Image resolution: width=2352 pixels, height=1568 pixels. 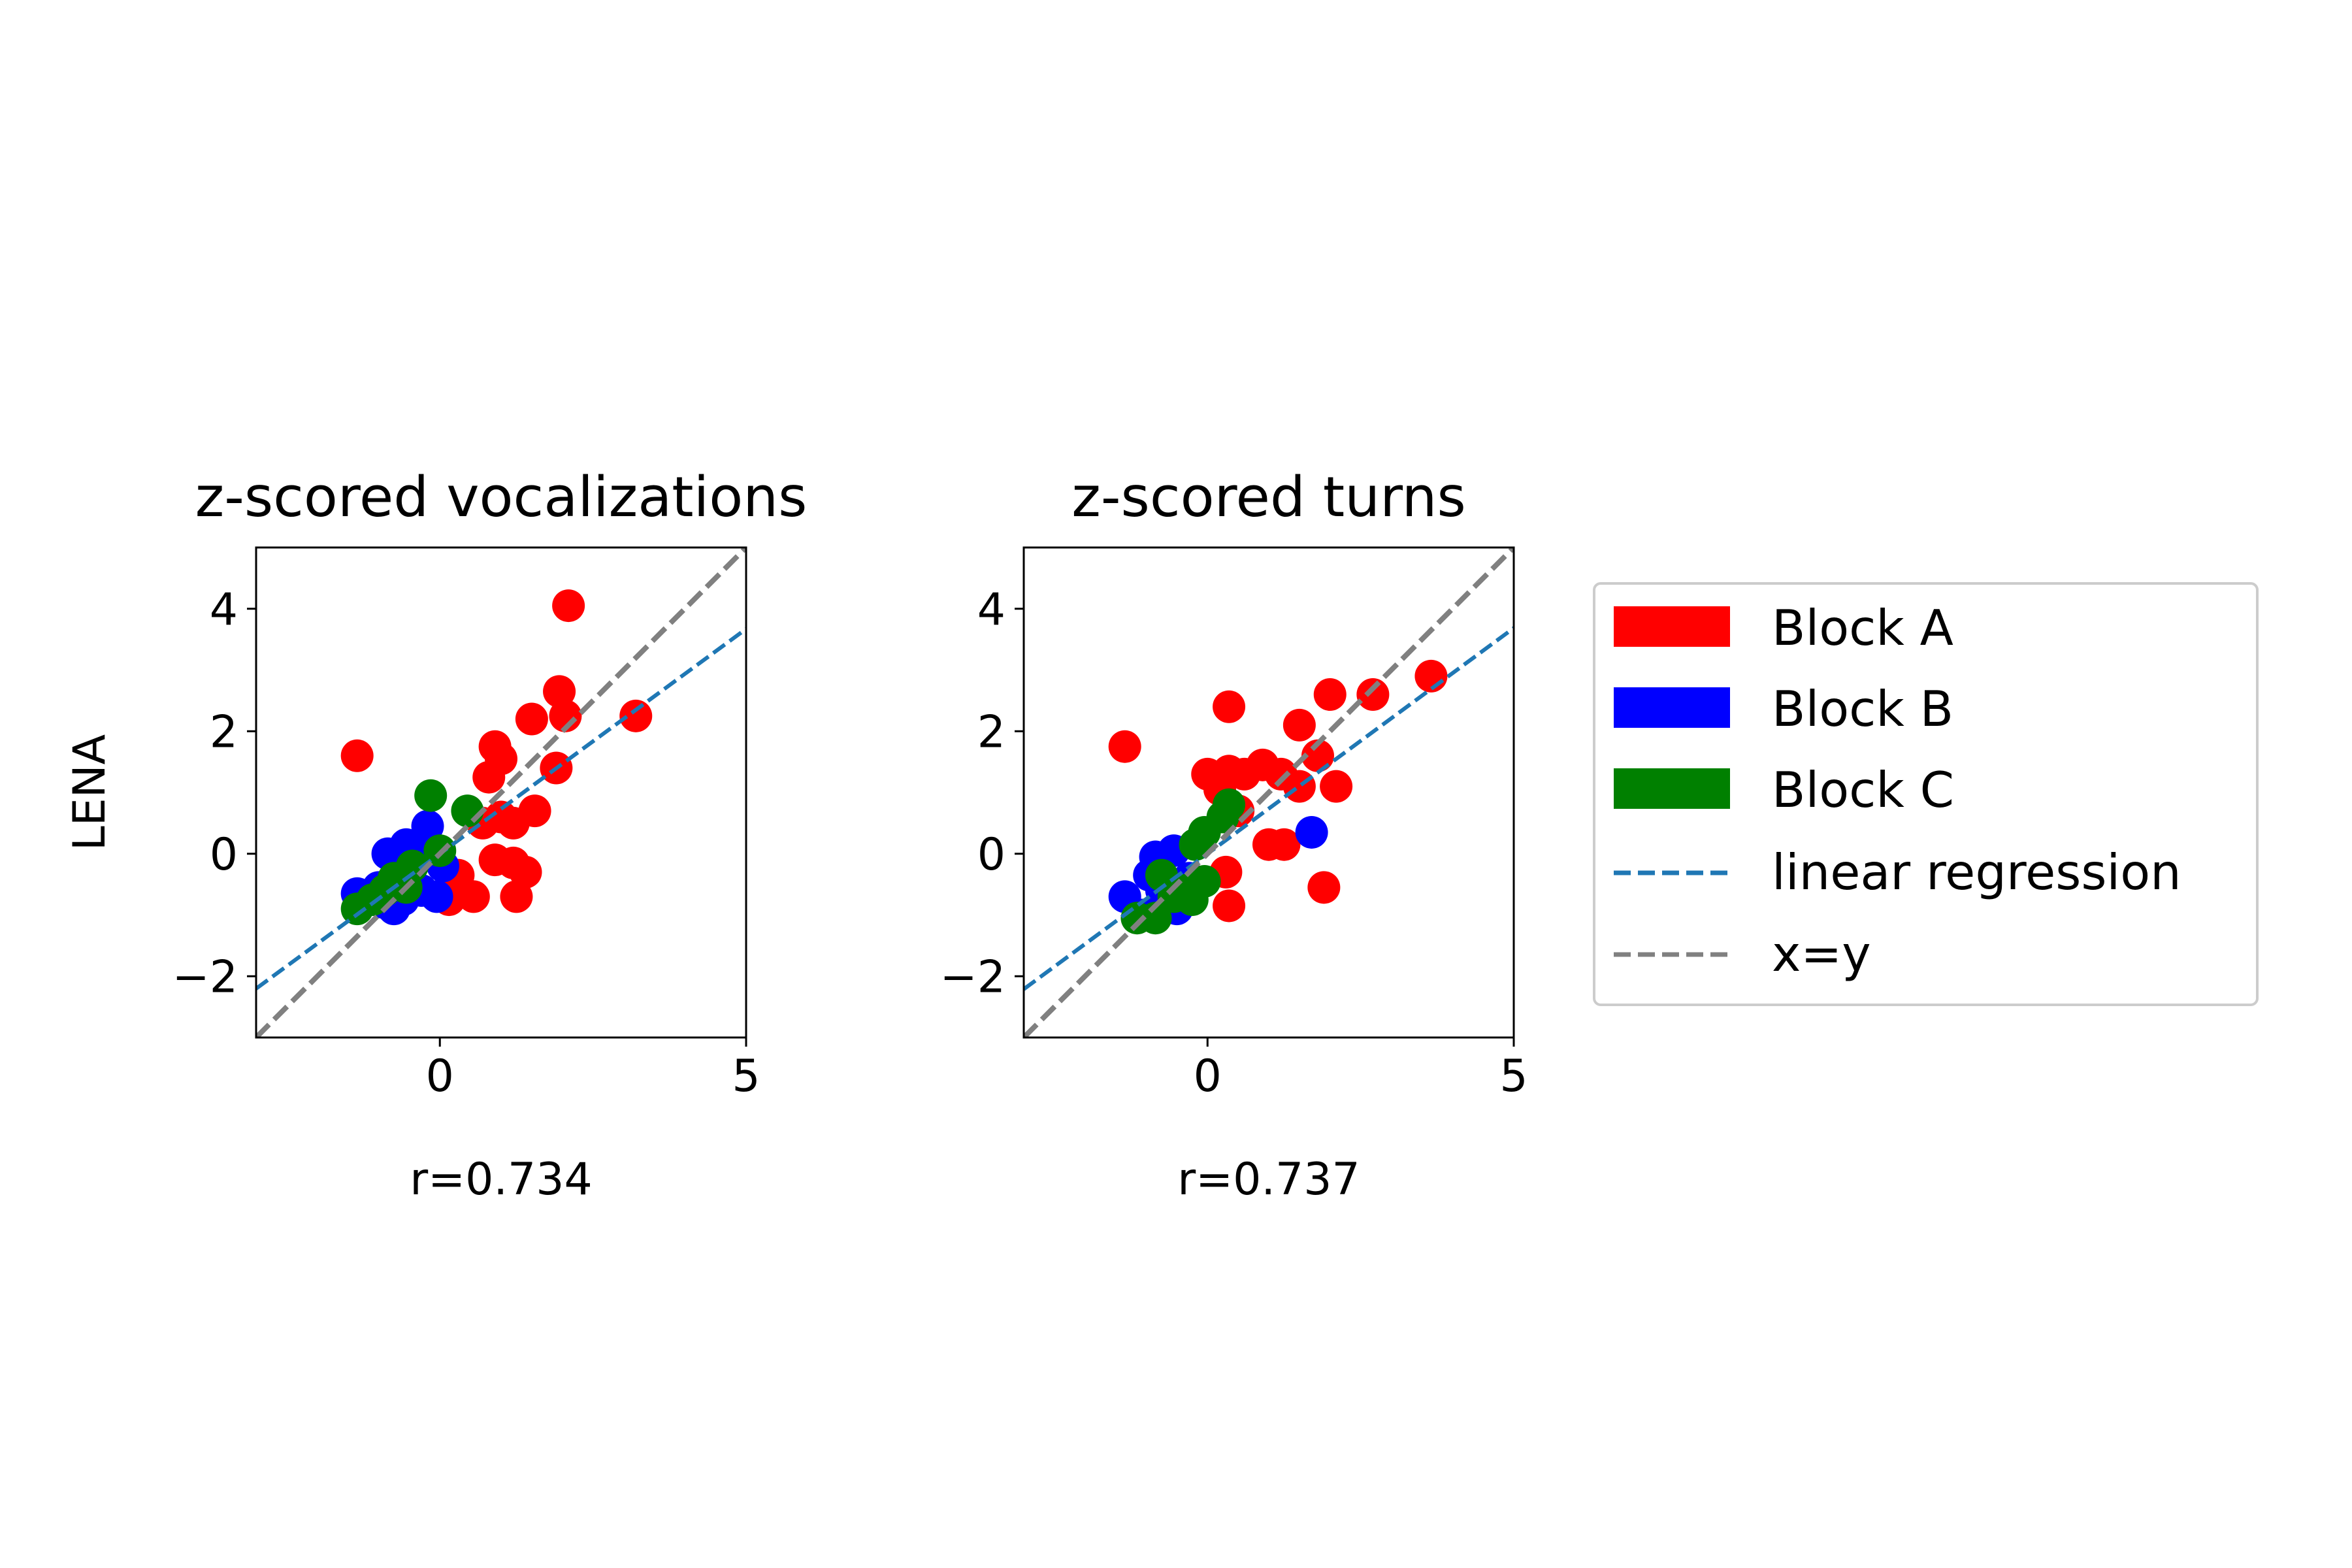 I want to click on x-axis-label: r=0.734, so click(x=501, y=1179).